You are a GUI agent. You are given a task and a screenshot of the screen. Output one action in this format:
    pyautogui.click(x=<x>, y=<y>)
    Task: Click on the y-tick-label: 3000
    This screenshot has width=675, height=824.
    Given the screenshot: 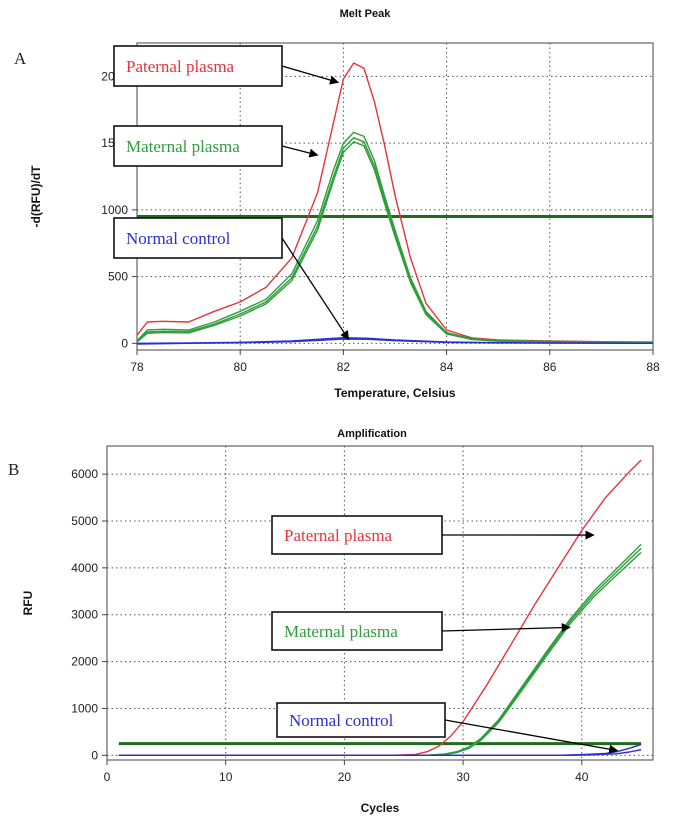 What is the action you would take?
    pyautogui.click(x=84, y=615)
    